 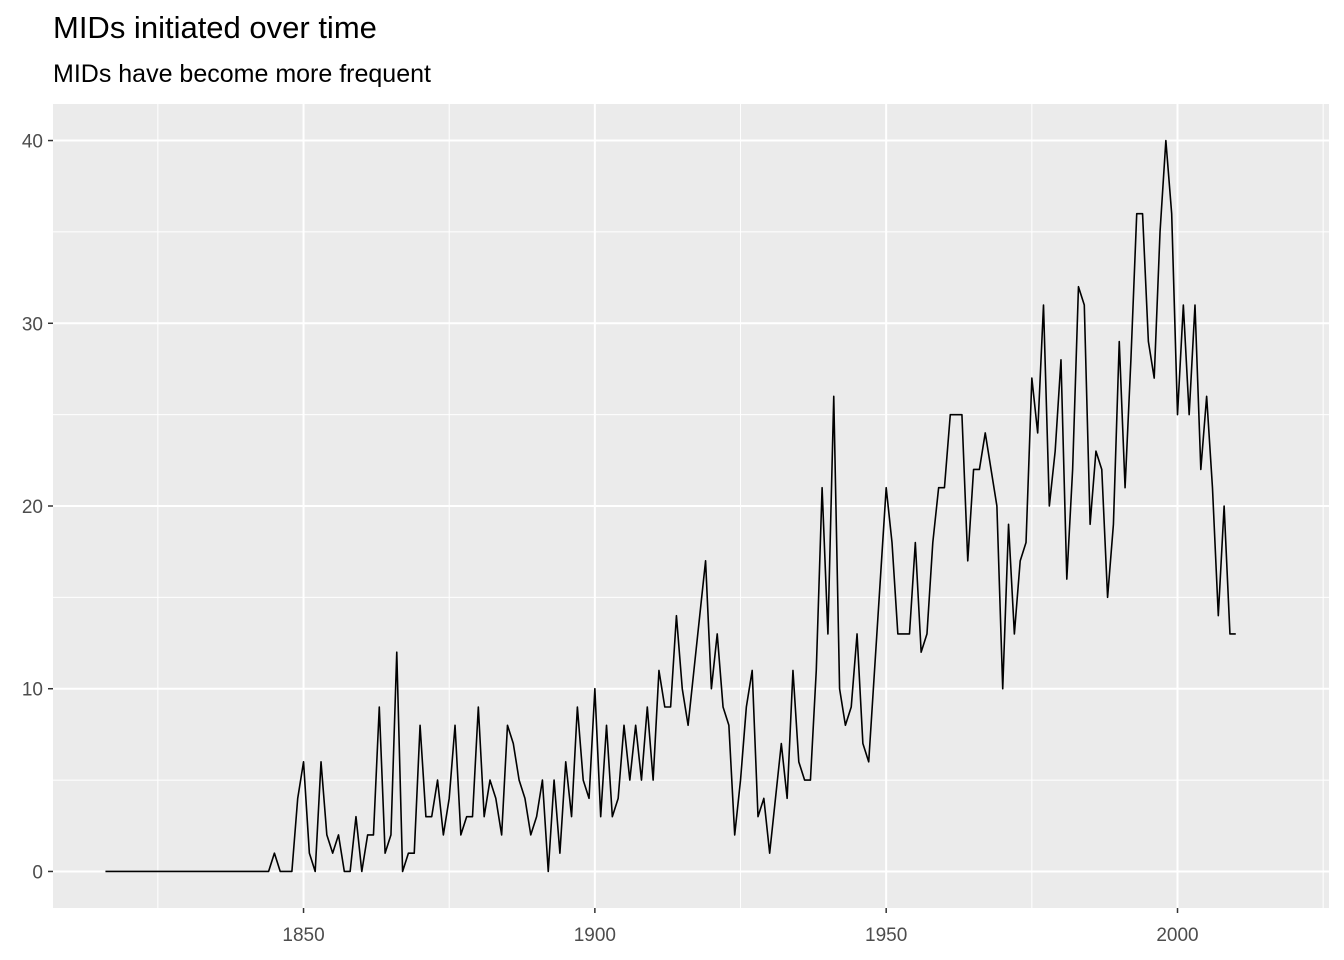 I want to click on y-tick-label: 30, so click(x=32, y=324).